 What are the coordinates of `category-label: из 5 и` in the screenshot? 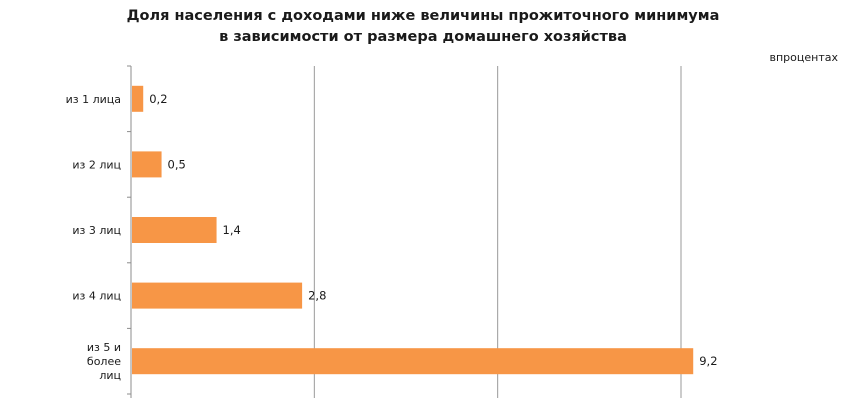 It's located at (104, 347).